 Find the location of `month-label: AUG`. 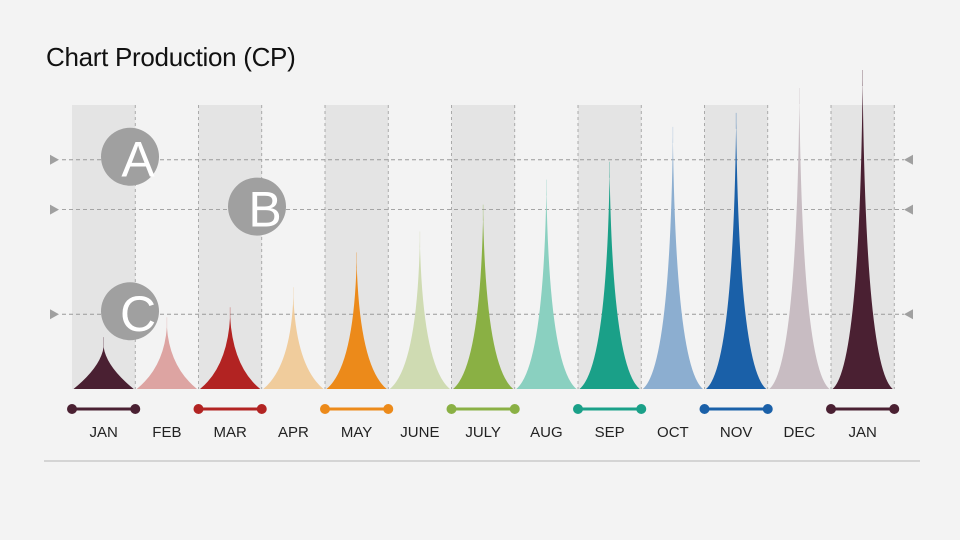

month-label: AUG is located at coordinates (546, 432).